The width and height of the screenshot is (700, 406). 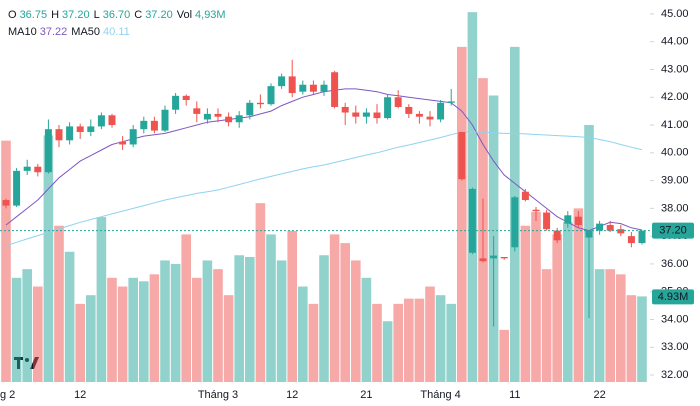 What do you see at coordinates (675, 153) in the screenshot?
I see `y-tick-label: 40.00` at bounding box center [675, 153].